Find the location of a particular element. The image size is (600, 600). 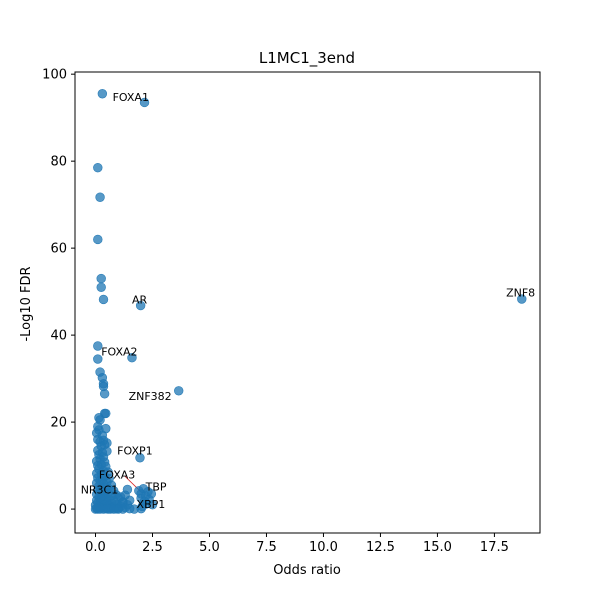

annotation-label: NR3C1 is located at coordinates (100, 490).